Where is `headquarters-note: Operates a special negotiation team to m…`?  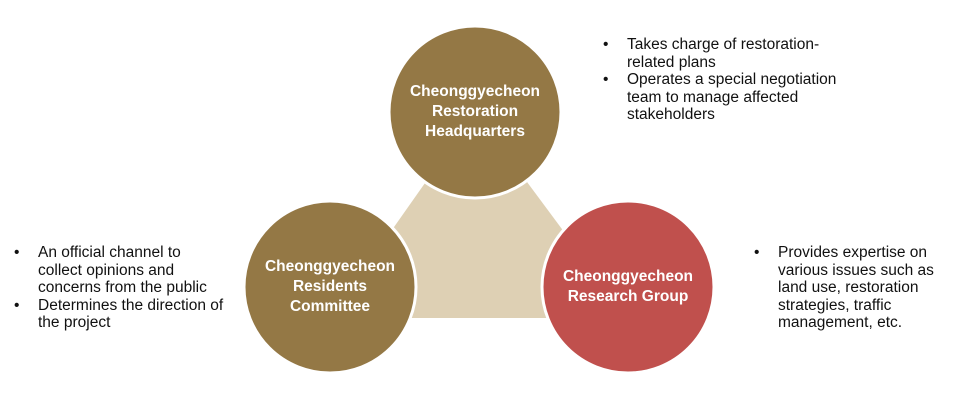
headquarters-note: Operates a special negotiation team to m… is located at coordinates (721, 97).